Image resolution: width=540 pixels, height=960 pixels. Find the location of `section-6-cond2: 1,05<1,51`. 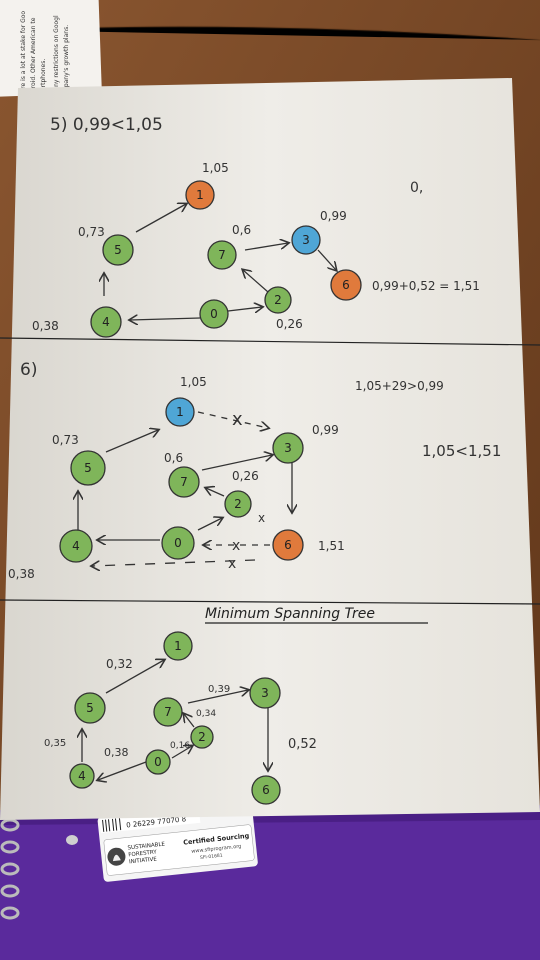

section-6-cond2: 1,05<1,51 is located at coordinates (461, 451).